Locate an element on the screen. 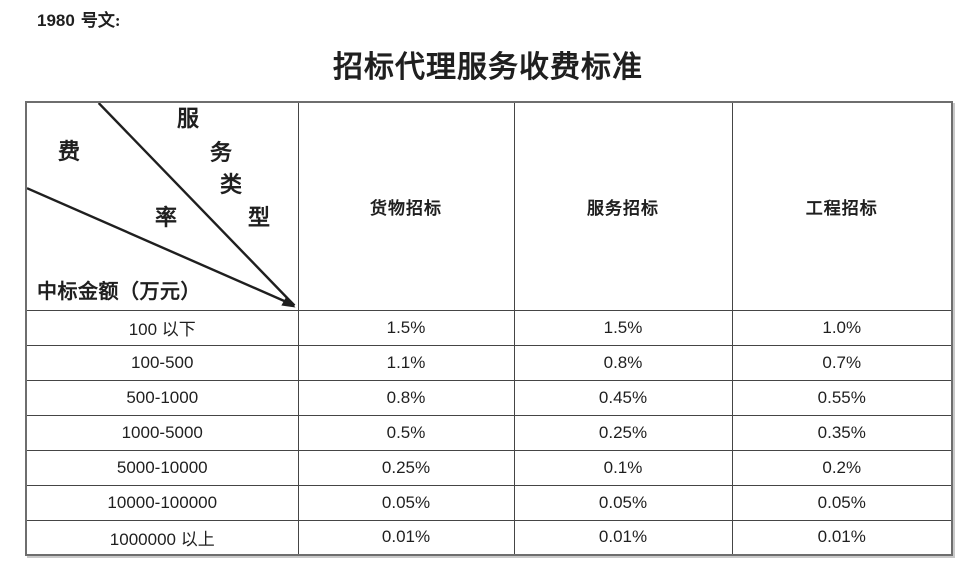 The height and width of the screenshot is (581, 976). fee-value-cell: 0.5% is located at coordinates (406, 432).